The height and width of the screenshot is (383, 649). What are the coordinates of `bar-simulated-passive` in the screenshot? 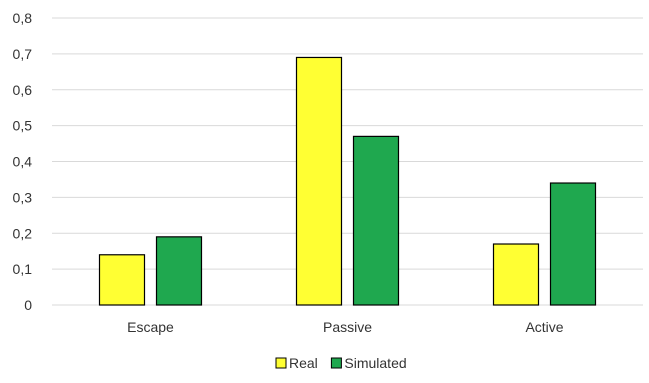 It's located at (376, 220).